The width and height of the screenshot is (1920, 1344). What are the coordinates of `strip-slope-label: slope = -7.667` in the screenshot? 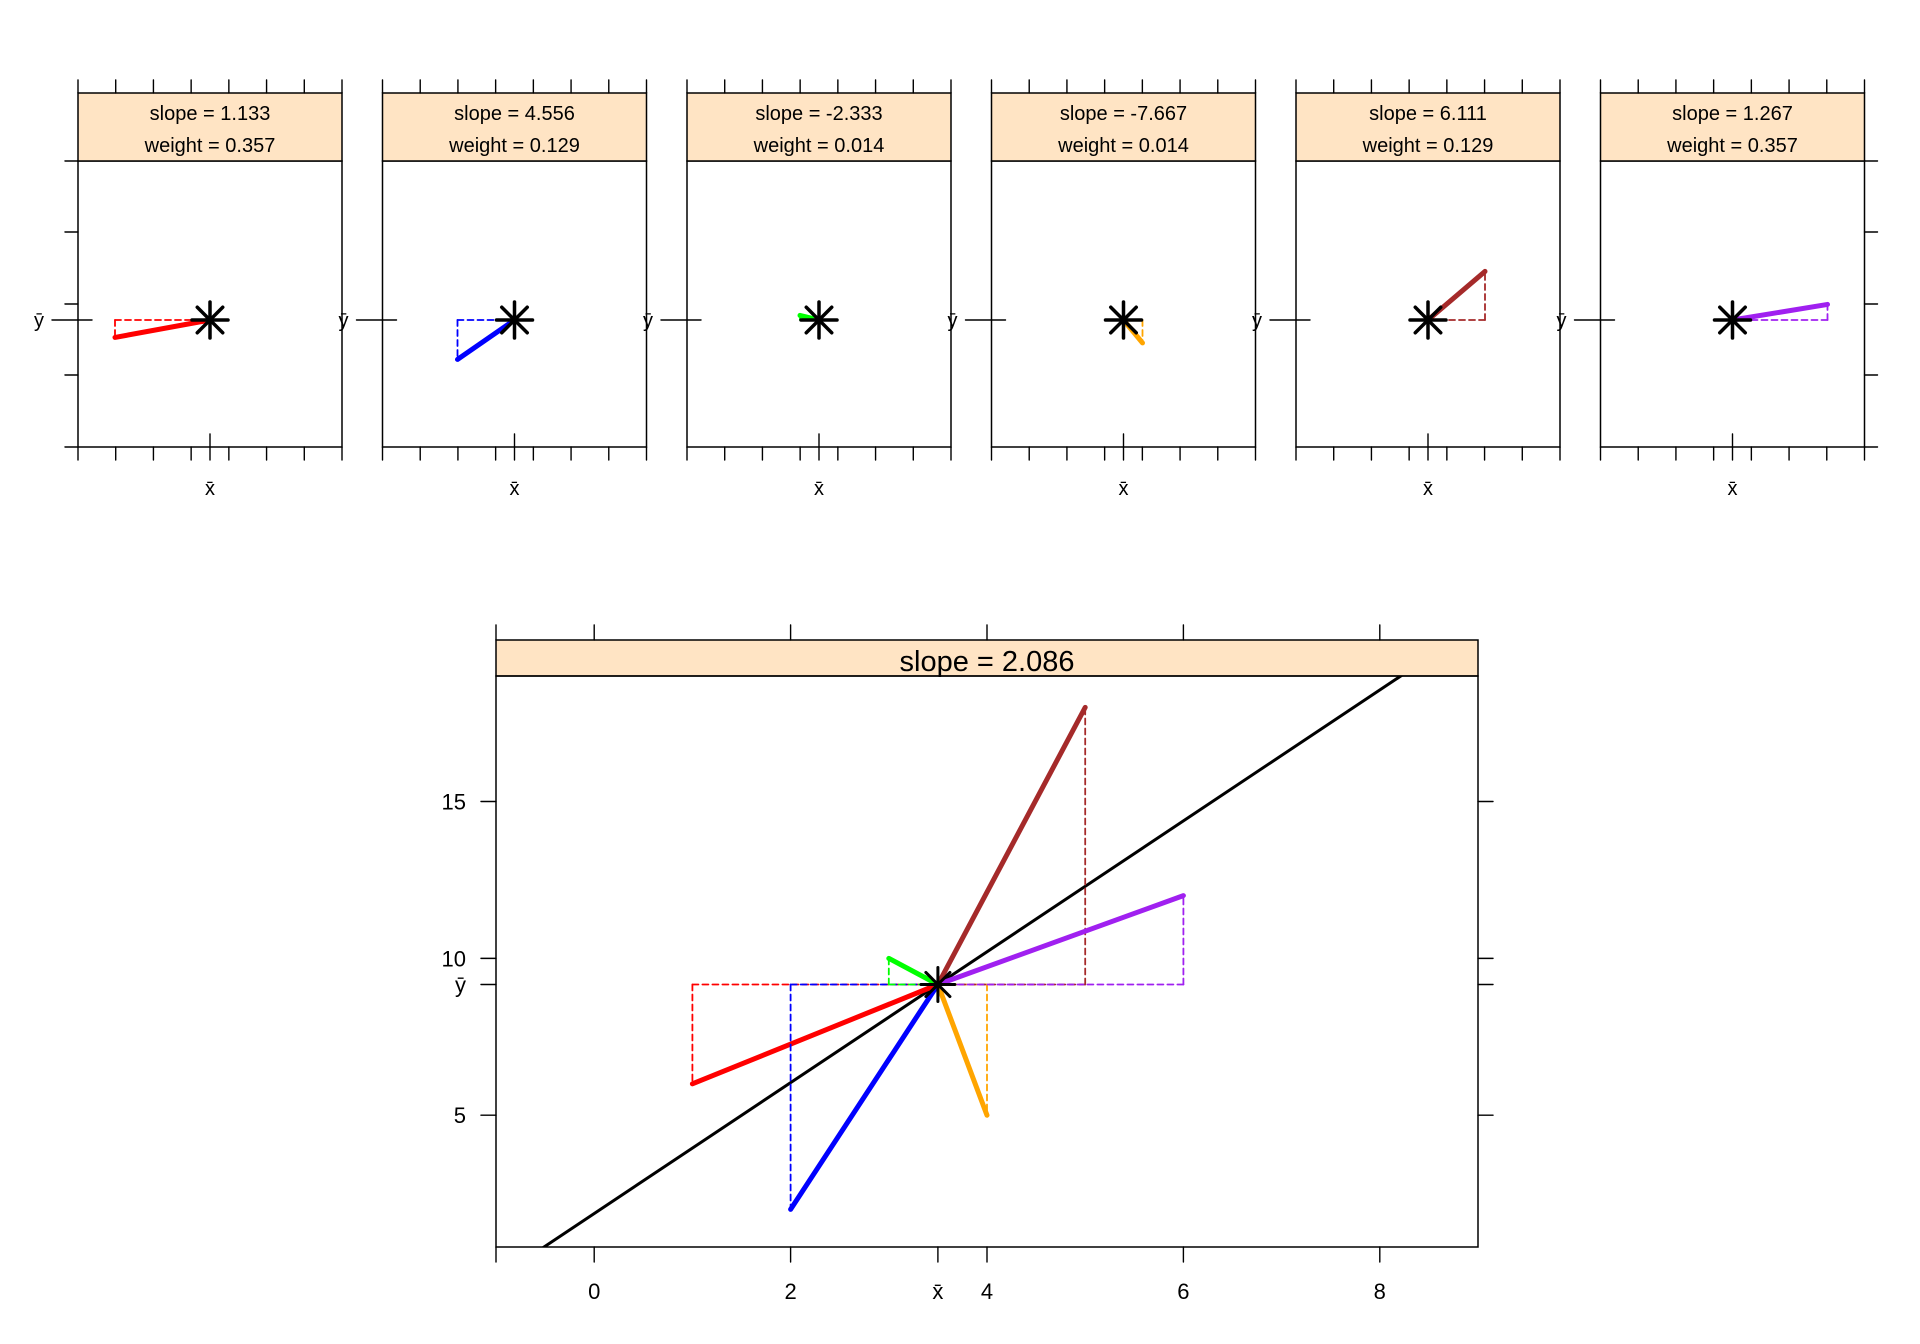 It's located at (1123, 114).